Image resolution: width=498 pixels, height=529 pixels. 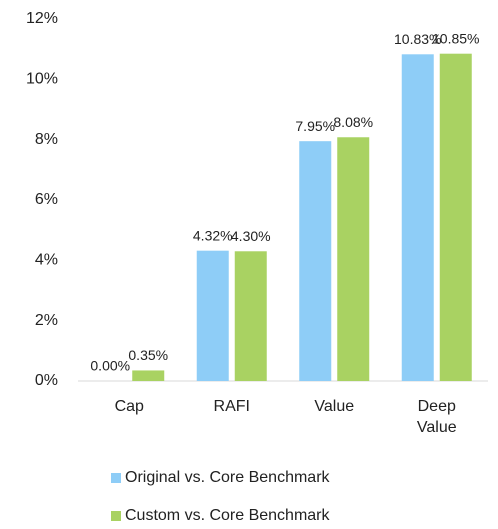 What do you see at coordinates (251, 236) in the screenshot?
I see `value-label: 4.30%` at bounding box center [251, 236].